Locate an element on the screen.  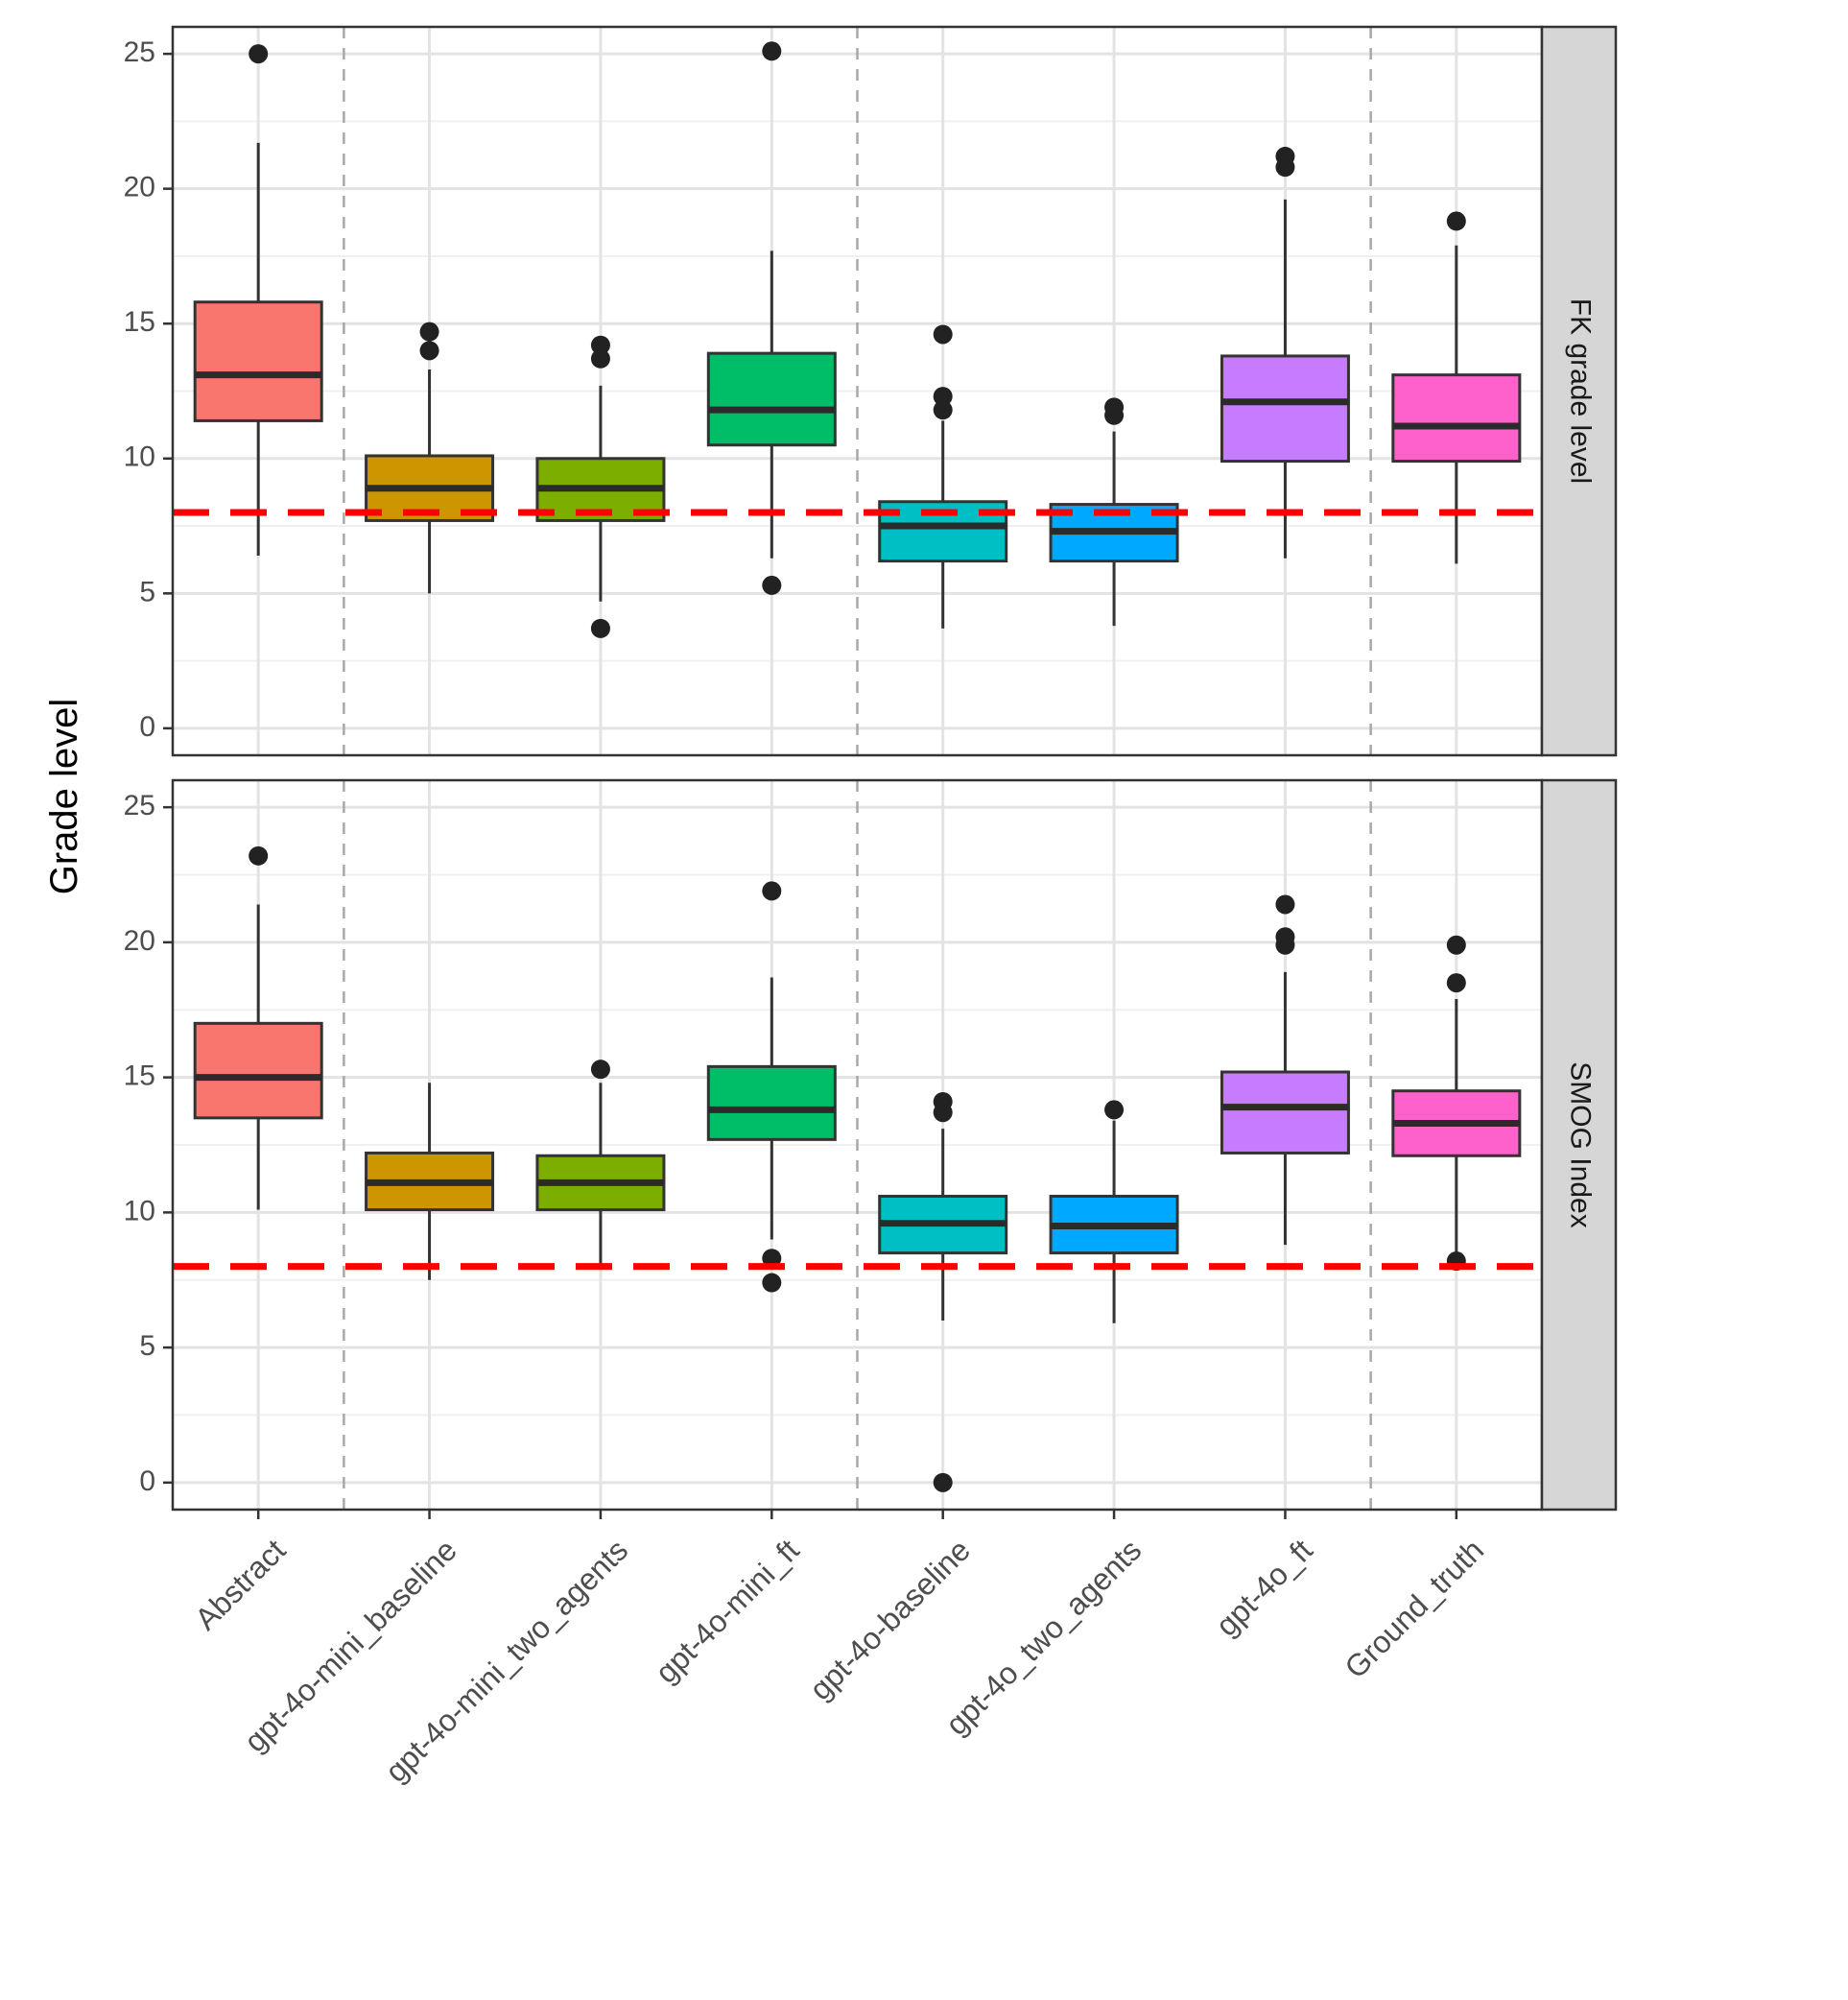
y-axis-title: Grade level is located at coordinates (64, 797).